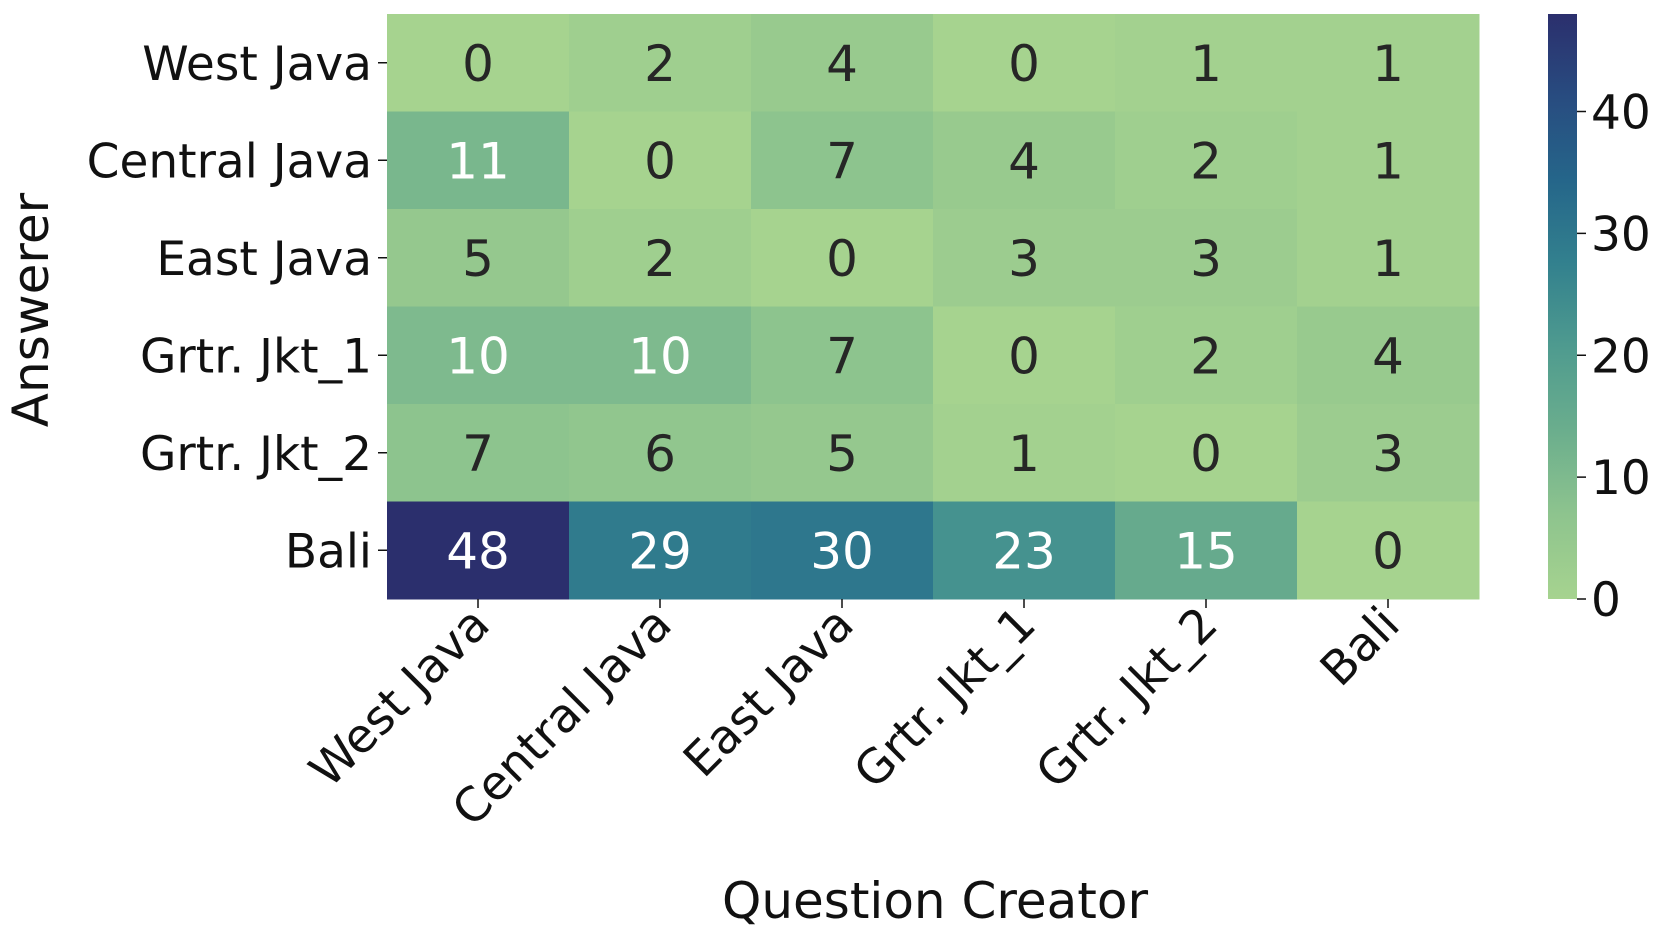 This screenshot has height=943, width=1662. I want to click on y-tick-label: Grtr. Jkt_1, so click(256, 356).